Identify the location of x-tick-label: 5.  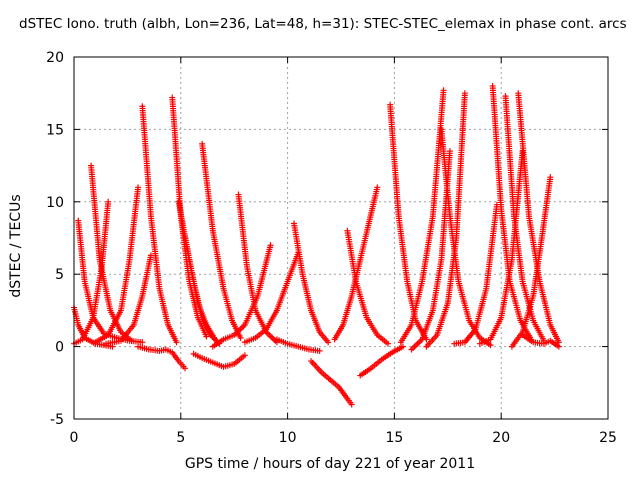
(180, 438).